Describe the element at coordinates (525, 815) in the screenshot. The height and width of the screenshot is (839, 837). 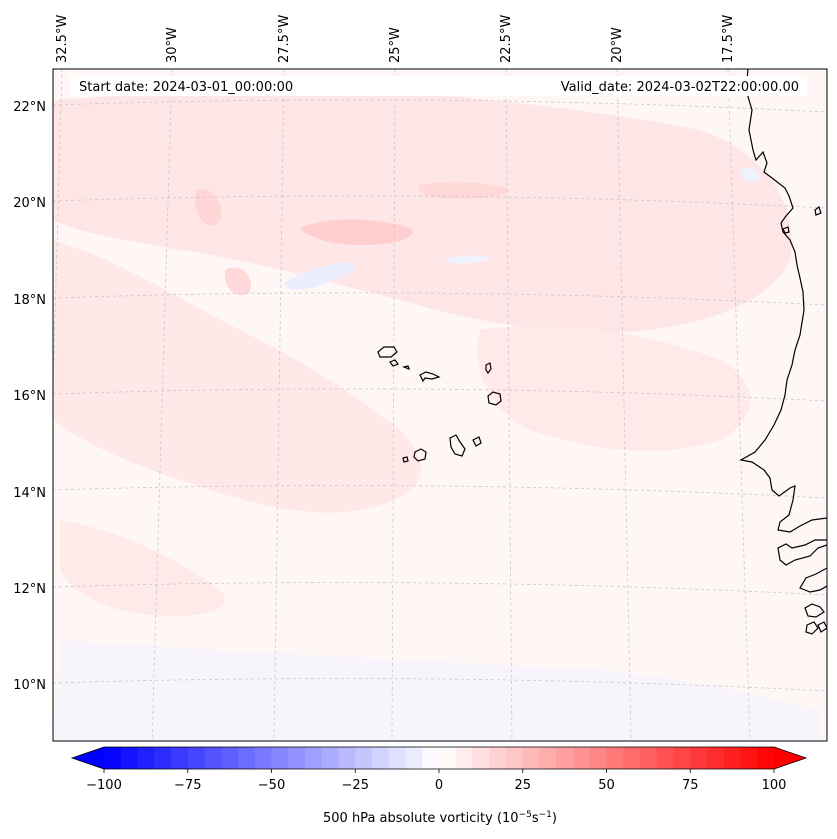
I see `colorbar-label-exp1: −5` at that location.